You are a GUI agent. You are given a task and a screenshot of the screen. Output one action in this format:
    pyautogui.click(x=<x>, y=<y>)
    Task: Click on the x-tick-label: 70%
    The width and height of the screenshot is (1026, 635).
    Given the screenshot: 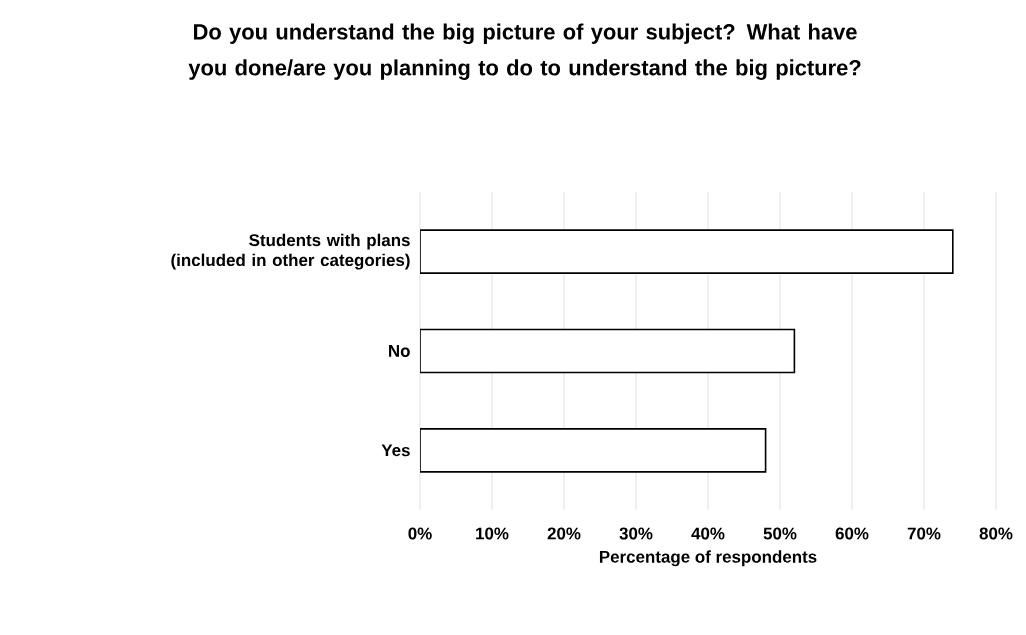 What is the action you would take?
    pyautogui.click(x=924, y=533)
    